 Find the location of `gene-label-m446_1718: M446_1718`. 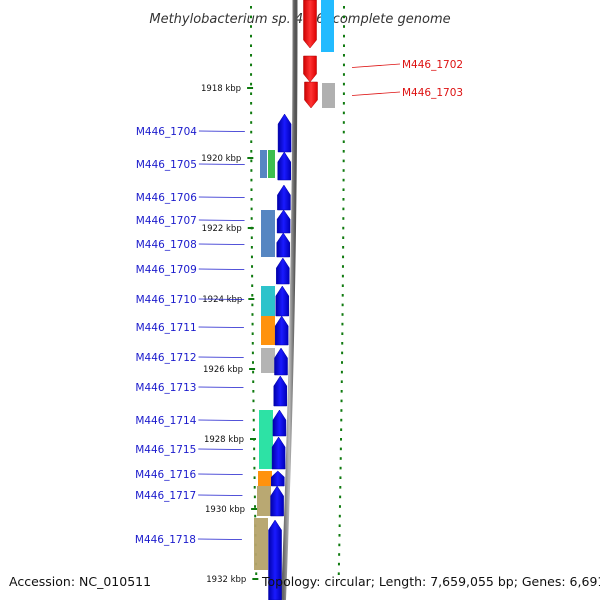

gene-label-m446_1718: M446_1718 is located at coordinates (165, 540).